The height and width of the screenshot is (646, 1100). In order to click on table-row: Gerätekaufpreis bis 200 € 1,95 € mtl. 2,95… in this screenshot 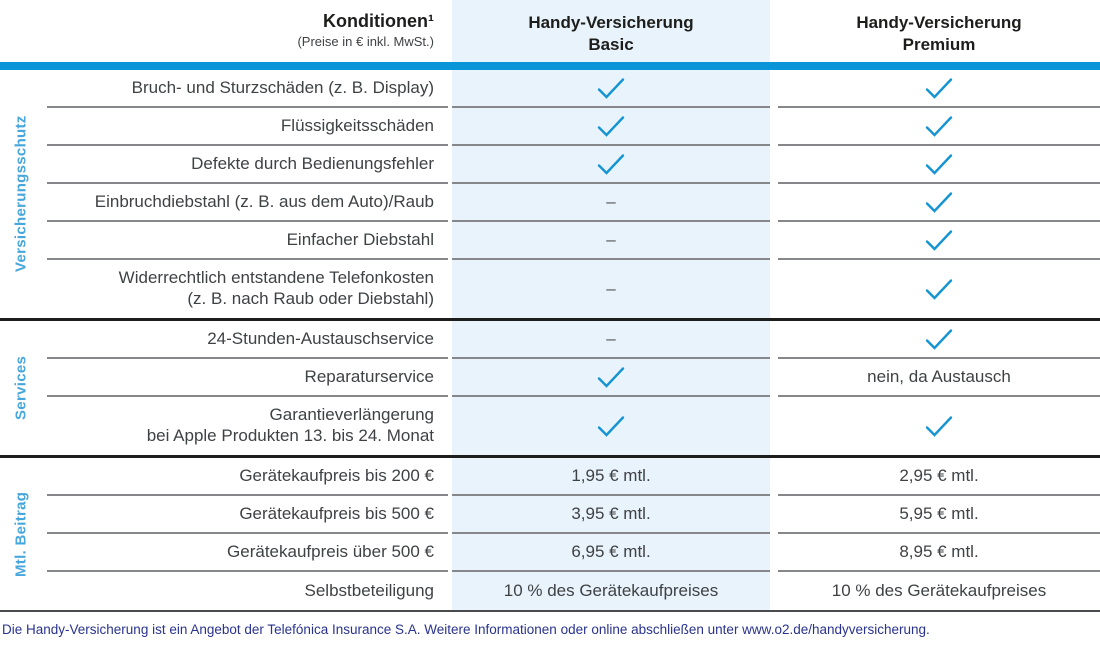, I will do `click(550, 477)`.